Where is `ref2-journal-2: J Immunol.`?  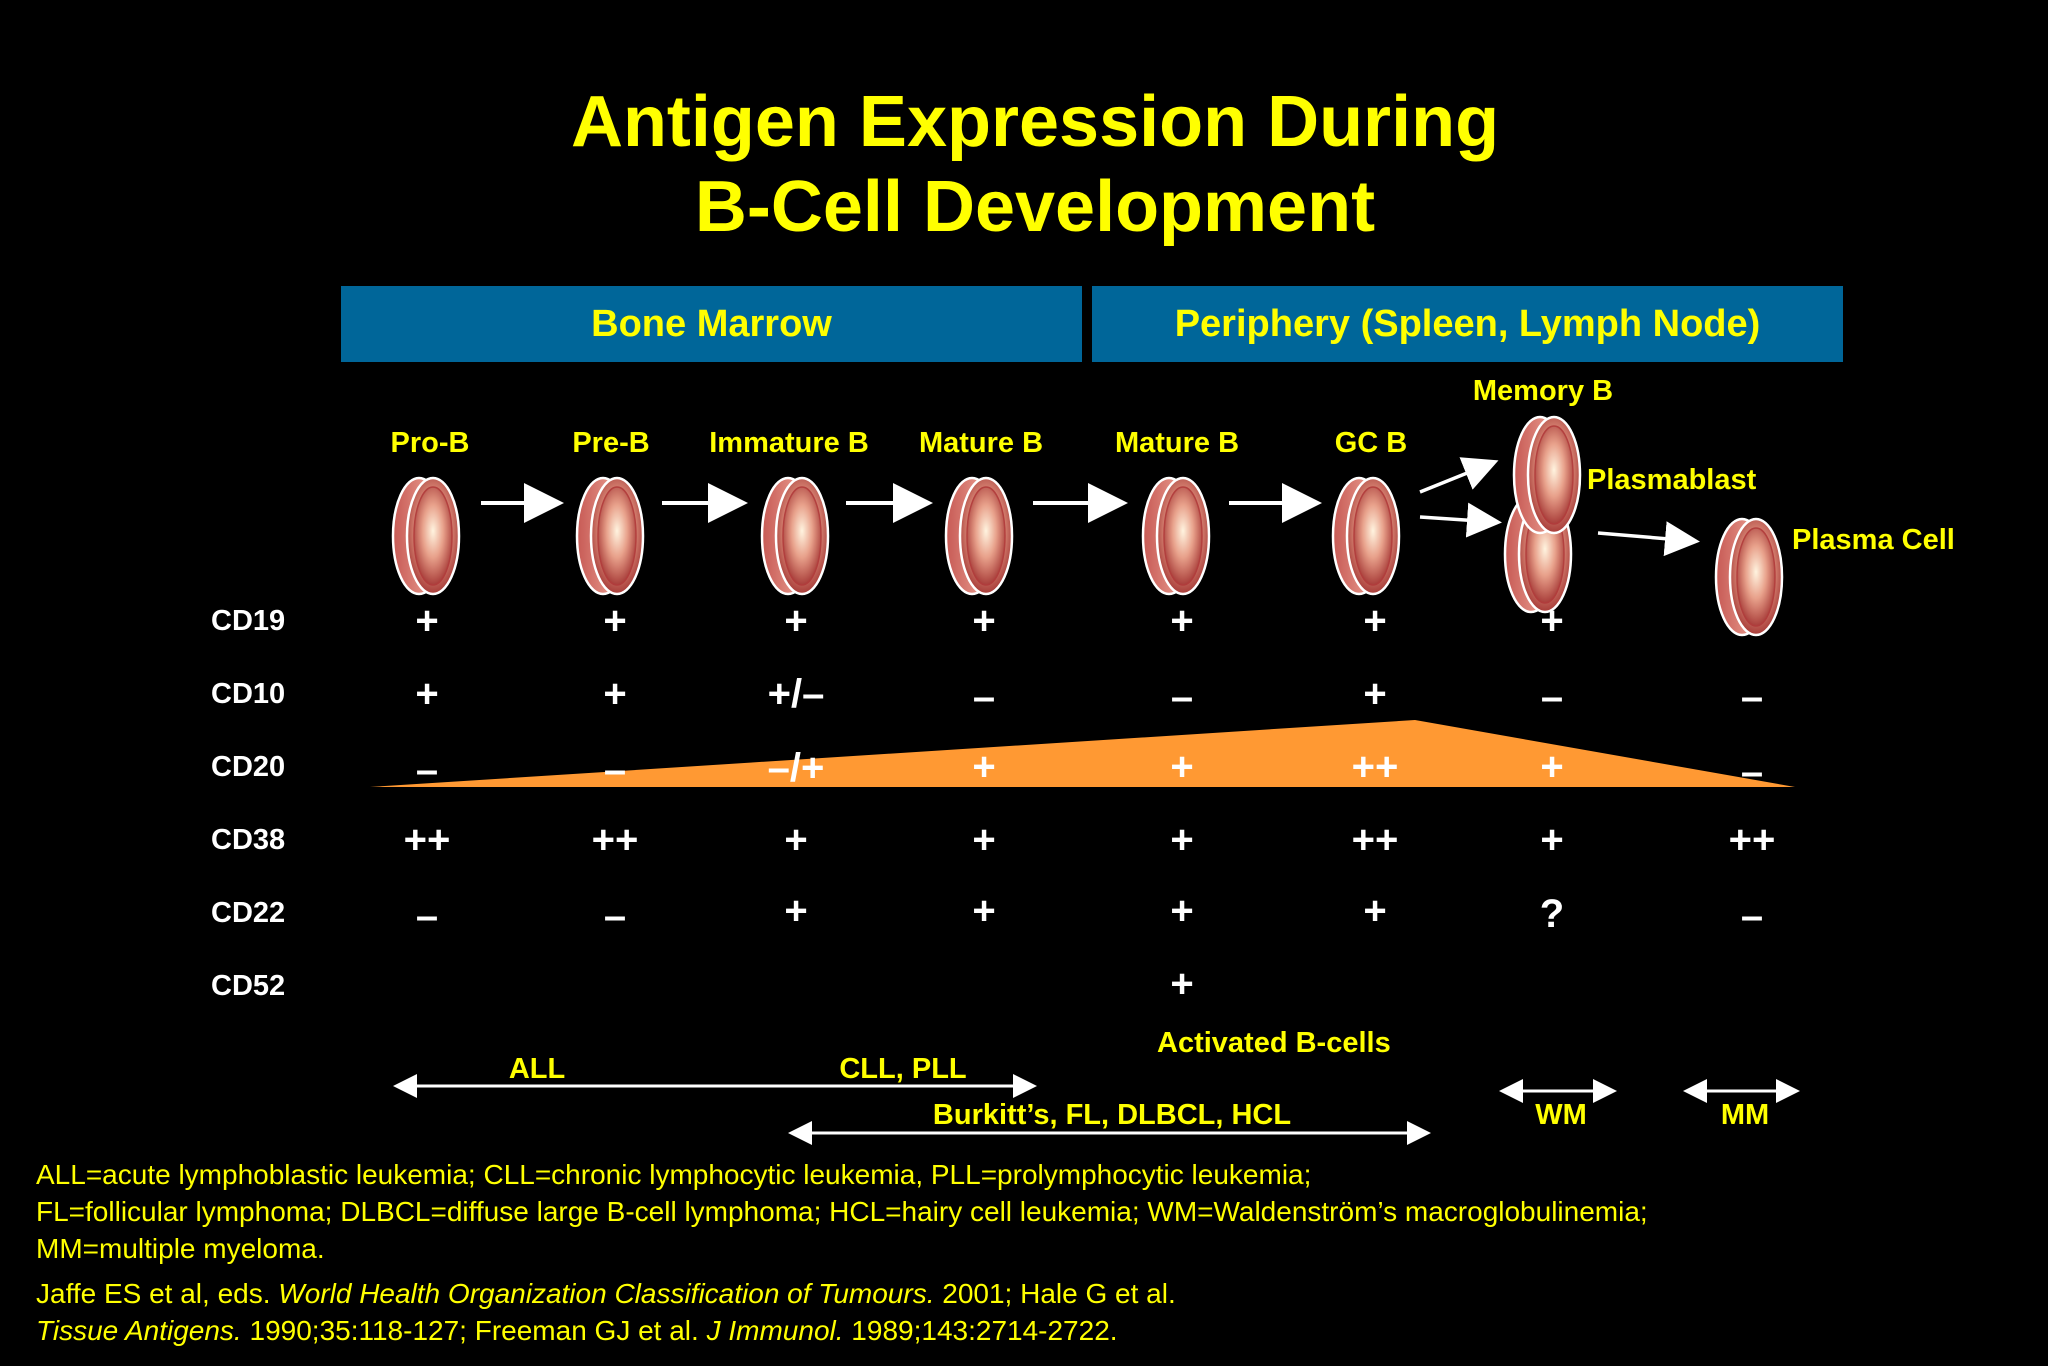
ref2-journal-2: J Immunol. is located at coordinates (775, 1330).